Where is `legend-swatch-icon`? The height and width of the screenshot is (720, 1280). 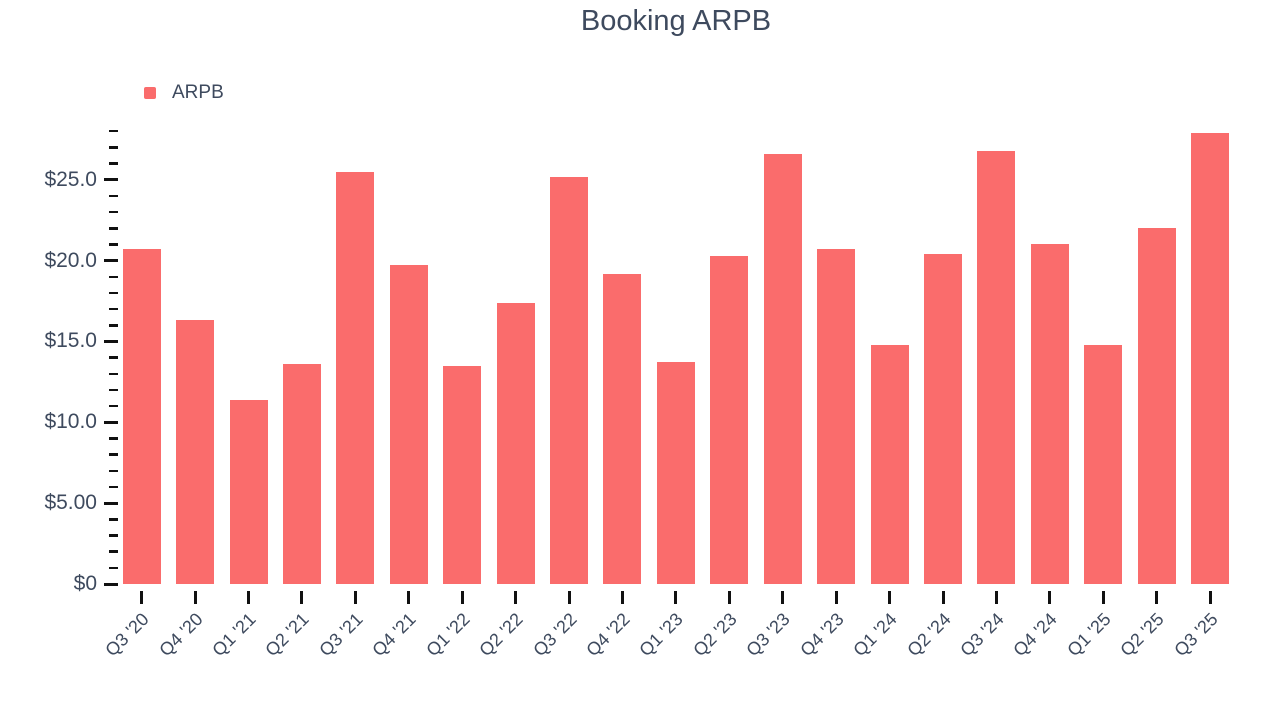 legend-swatch-icon is located at coordinates (150, 93).